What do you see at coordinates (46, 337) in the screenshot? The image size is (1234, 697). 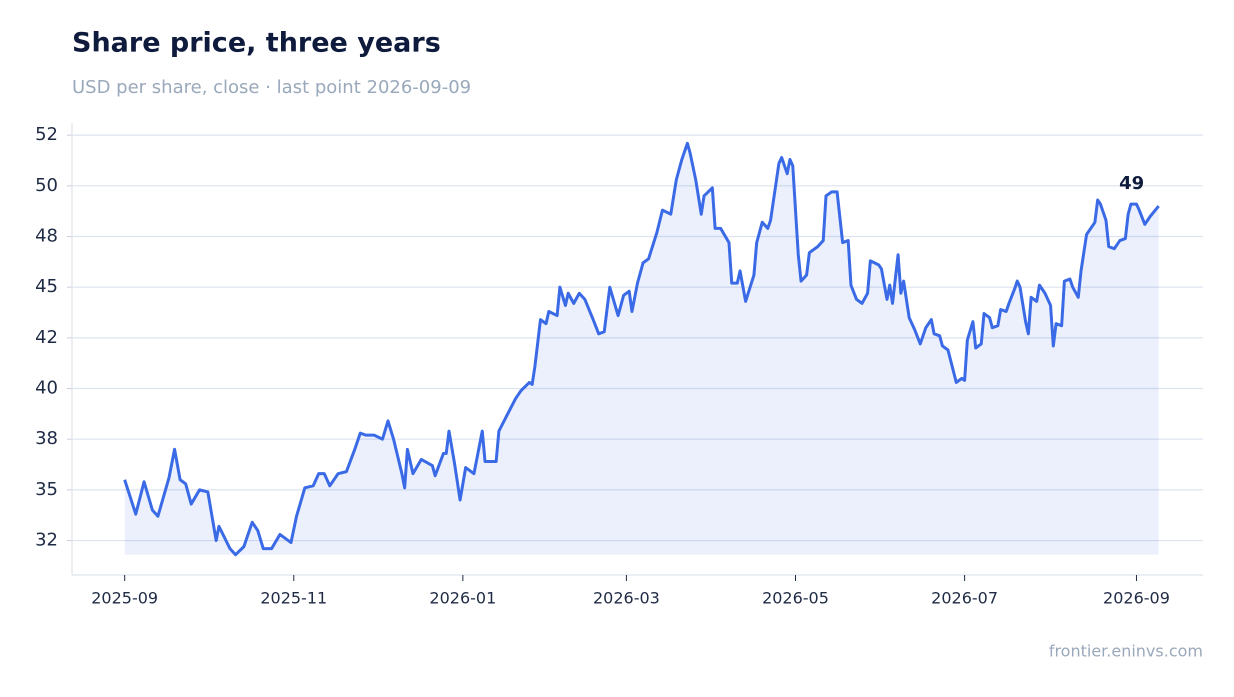 I see `y-tick-label: 42` at bounding box center [46, 337].